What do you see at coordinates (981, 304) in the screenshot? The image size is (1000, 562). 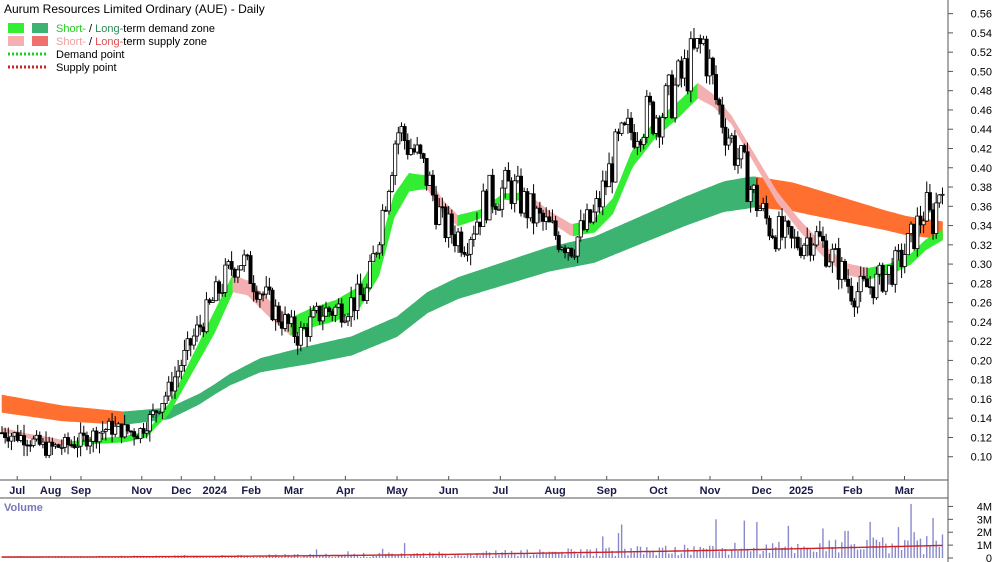 I see `price-tick-label: 0.26` at bounding box center [981, 304].